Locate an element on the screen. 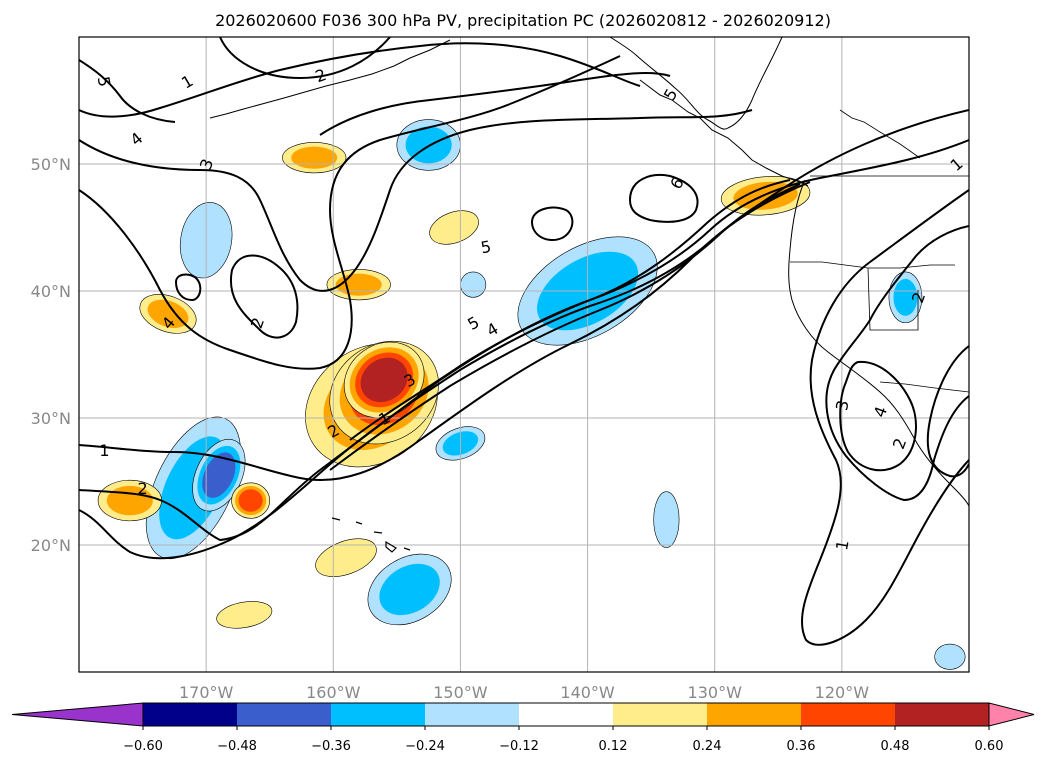 This screenshot has height=765, width=1047. colorbar-tick-label: −0.24 is located at coordinates (425, 746).